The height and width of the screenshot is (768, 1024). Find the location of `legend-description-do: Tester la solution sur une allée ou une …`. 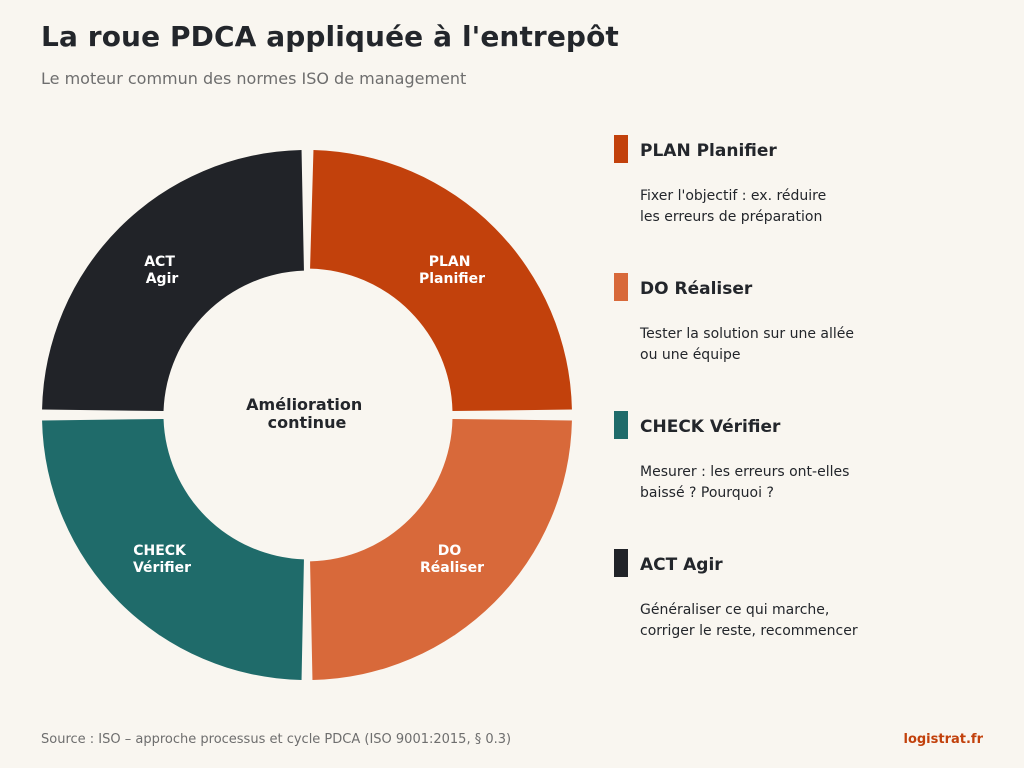

legend-description-do: Tester la solution sur une allée ou une … is located at coordinates (800, 345).